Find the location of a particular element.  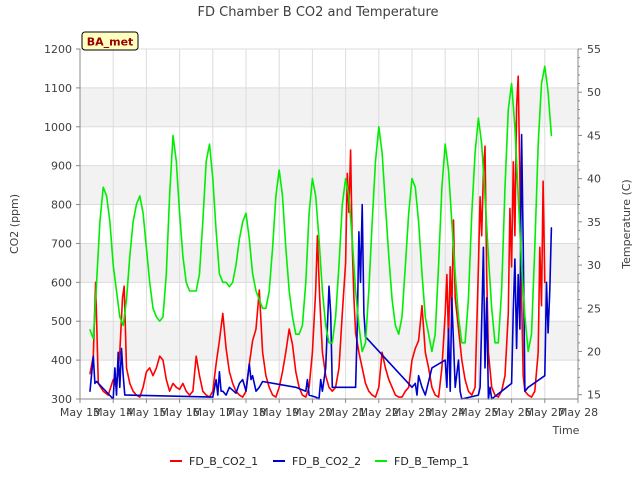

legend-label-FD_B_Temp_1: FD_B_Temp_1 is located at coordinates (431, 461).